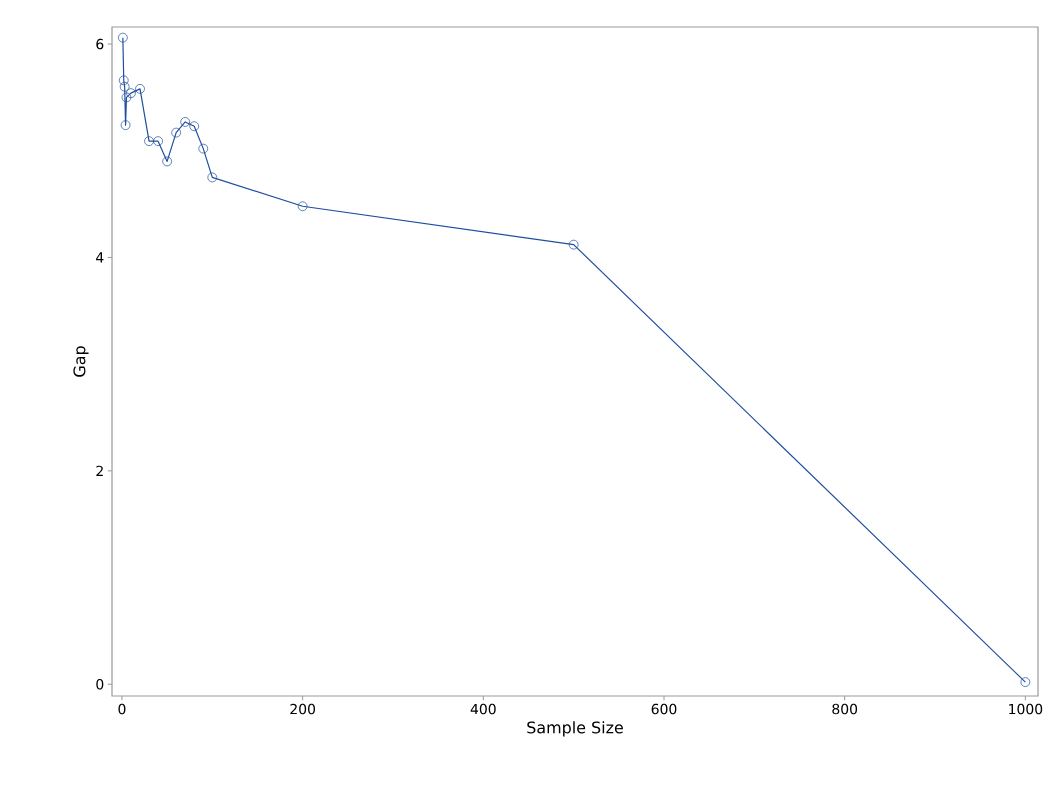 The width and height of the screenshot is (1059, 796). What do you see at coordinates (575, 729) in the screenshot?
I see `x-axis-title: Sample Size` at bounding box center [575, 729].